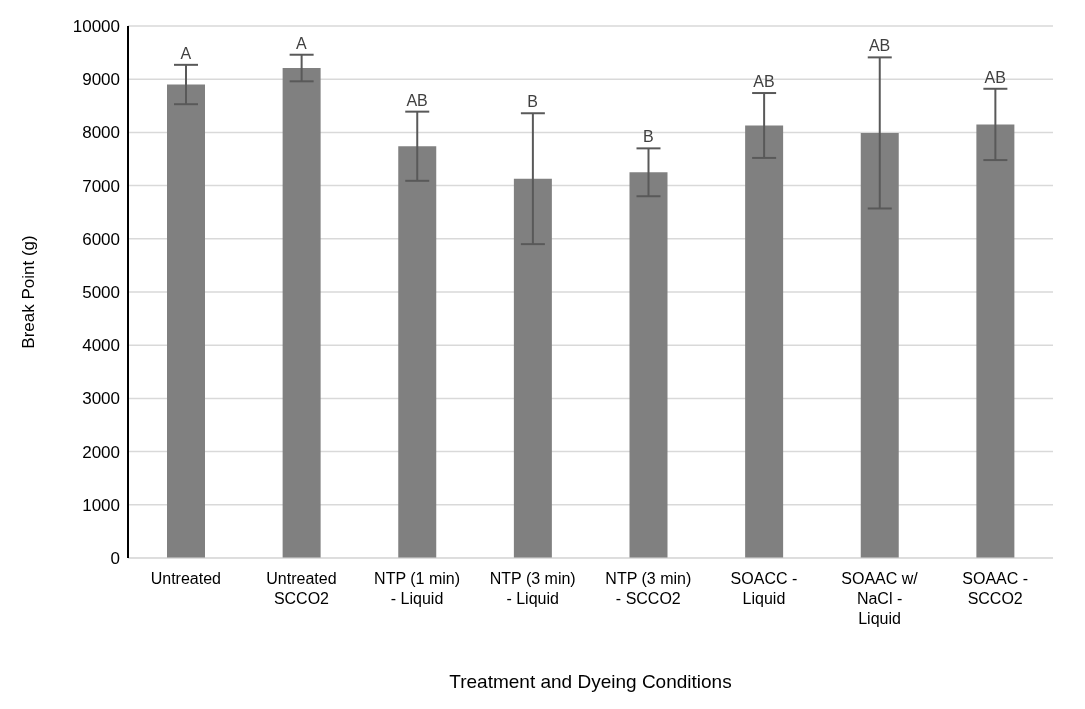 Image resolution: width=1085 pixels, height=709 pixels. Describe the element at coordinates (417, 588) in the screenshot. I see `x-tick-label: NTP (1 min) - Liquid` at that location.